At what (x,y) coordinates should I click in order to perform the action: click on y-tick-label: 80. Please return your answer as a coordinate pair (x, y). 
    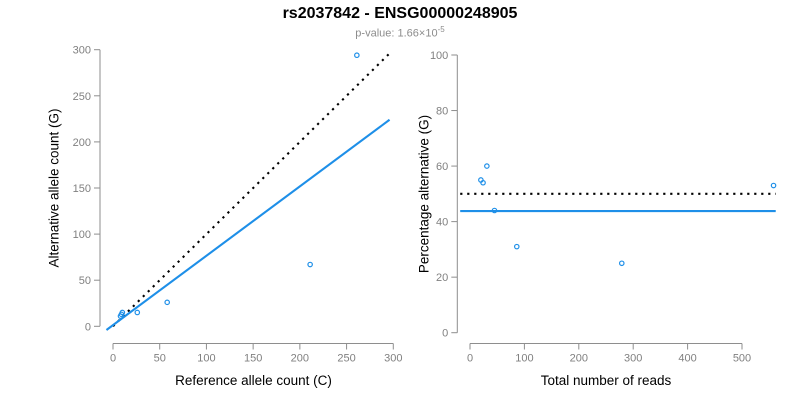
    Looking at the image, I should click on (442, 112).